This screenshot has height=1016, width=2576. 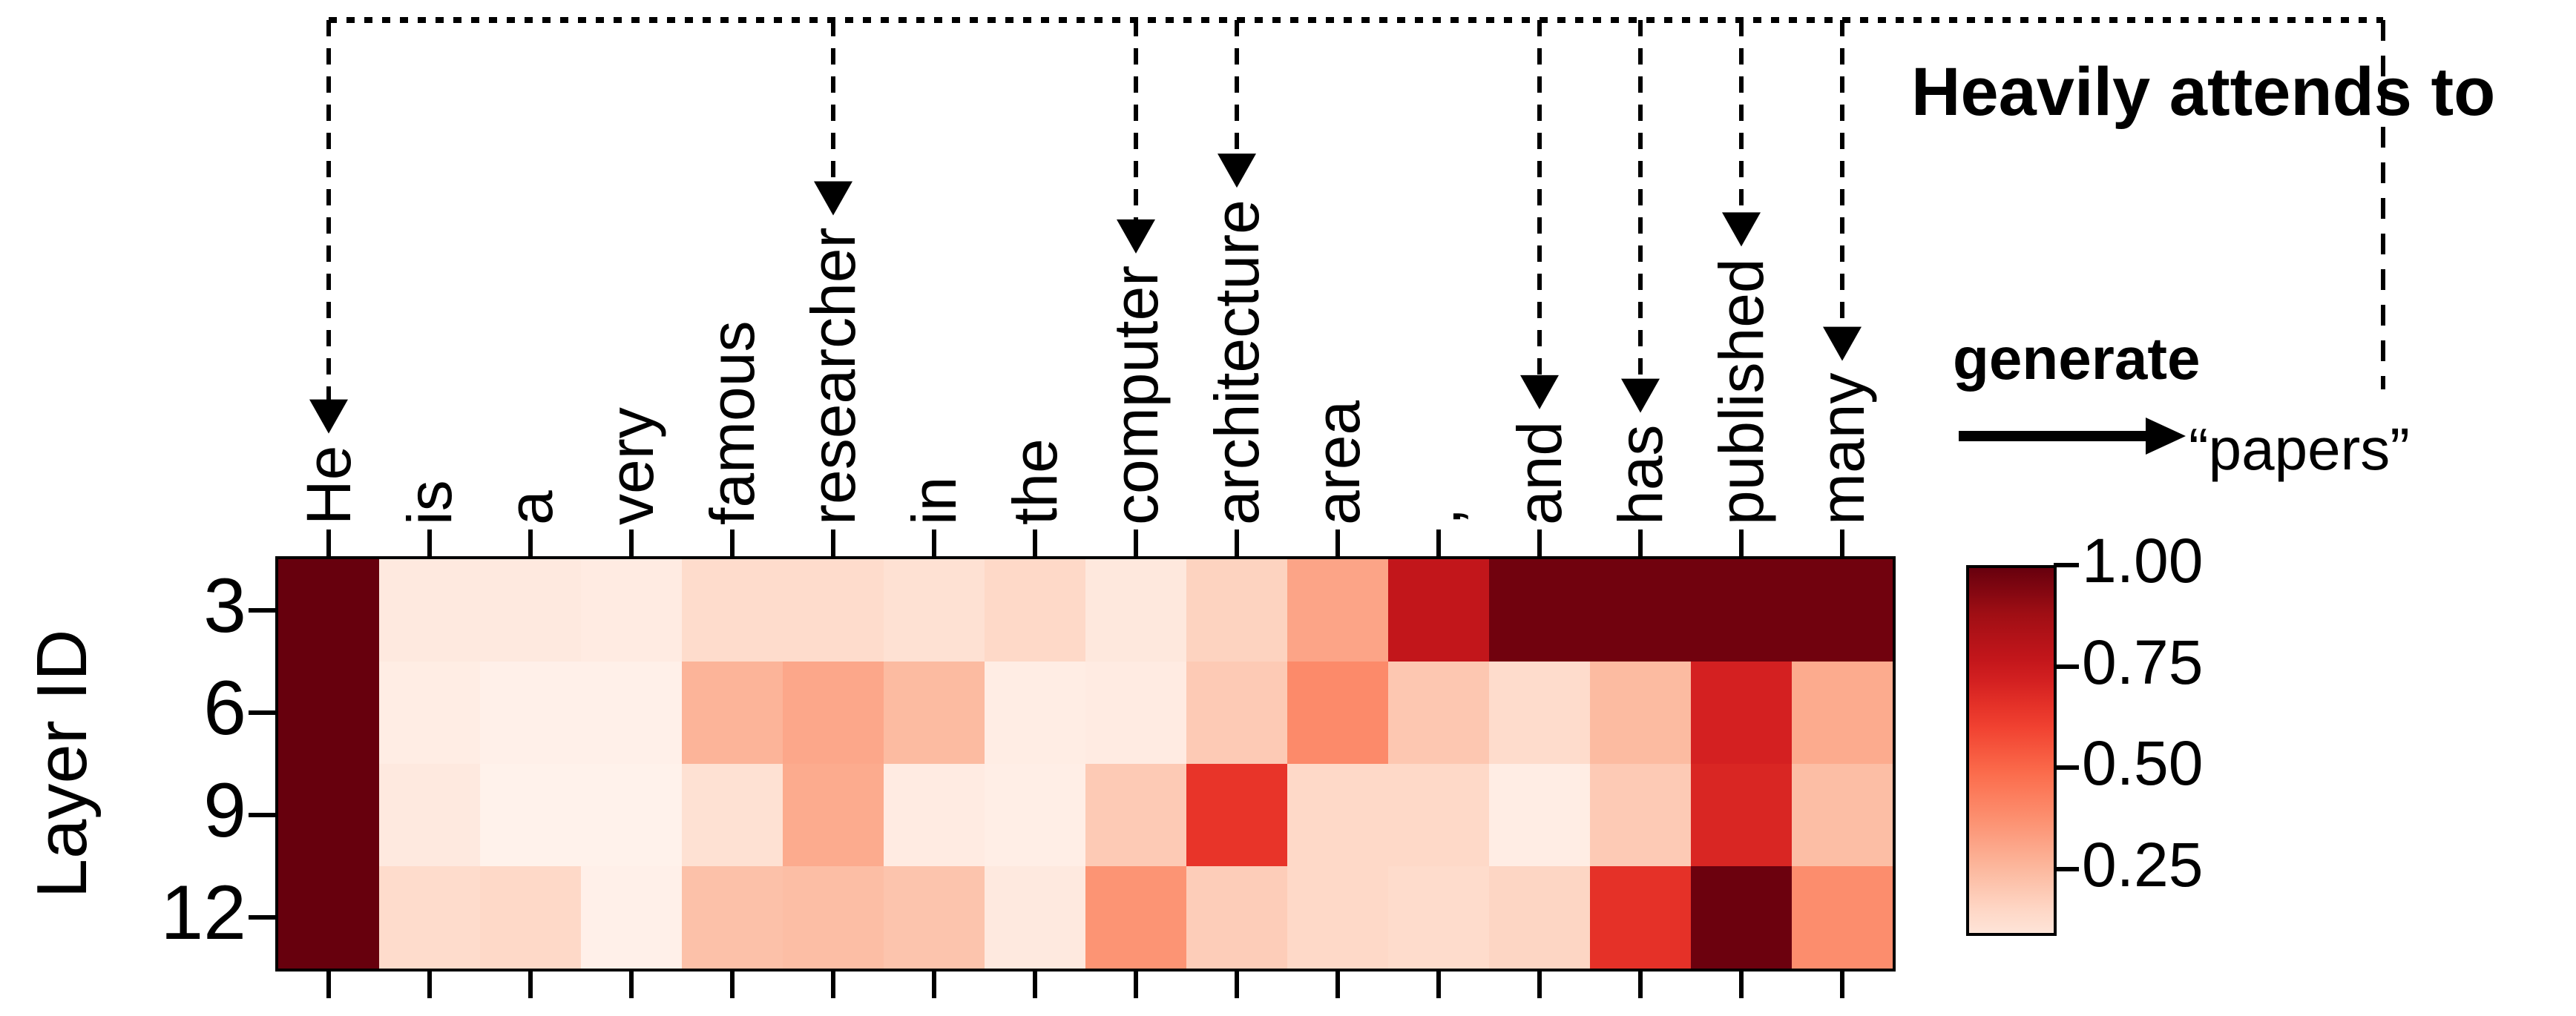 What do you see at coordinates (530, 917) in the screenshot?
I see `heatmap-cell-layer12-a` at bounding box center [530, 917].